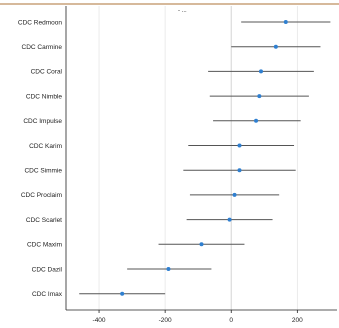  I want to click on category-label-5: CDC Karim, so click(45, 146).